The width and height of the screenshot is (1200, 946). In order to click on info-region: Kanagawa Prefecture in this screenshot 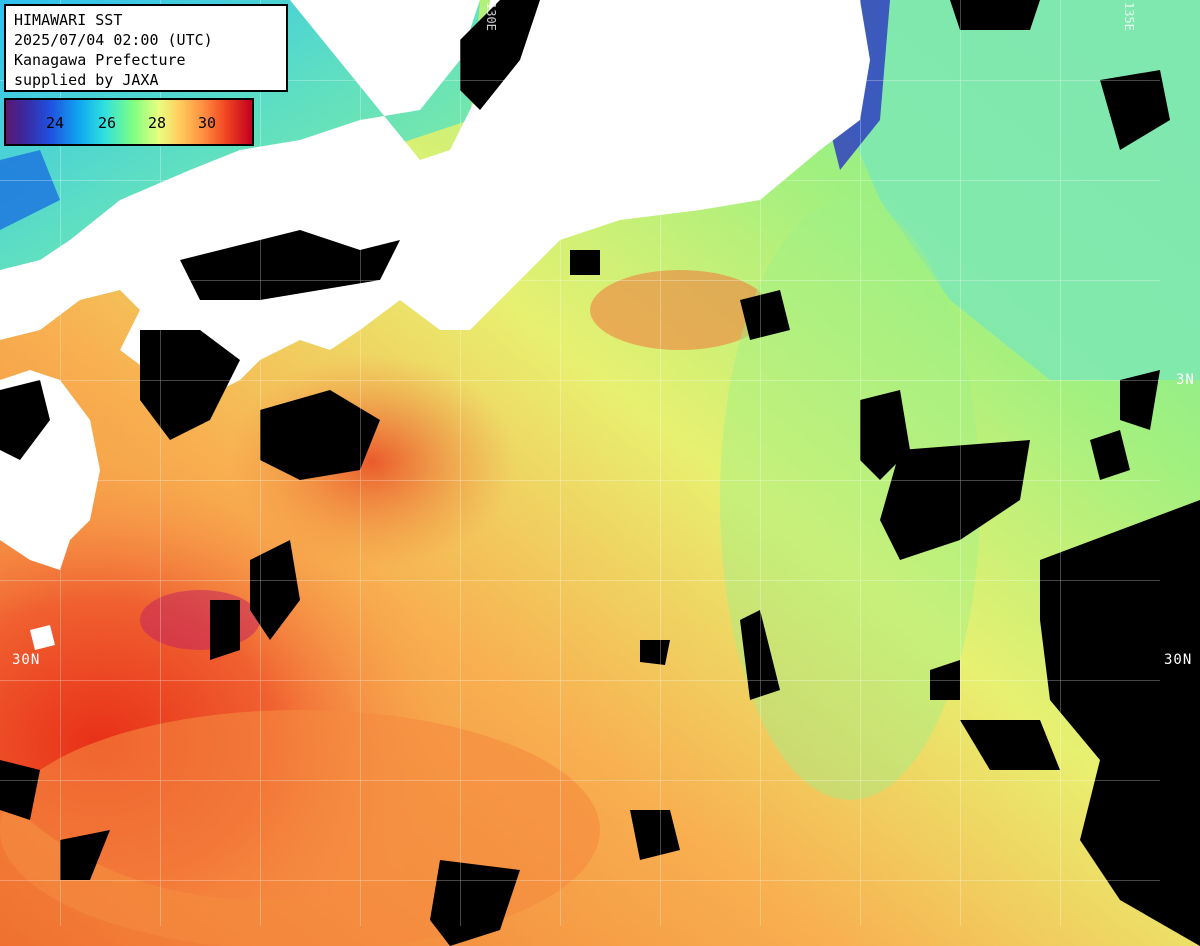, I will do `click(100, 60)`.